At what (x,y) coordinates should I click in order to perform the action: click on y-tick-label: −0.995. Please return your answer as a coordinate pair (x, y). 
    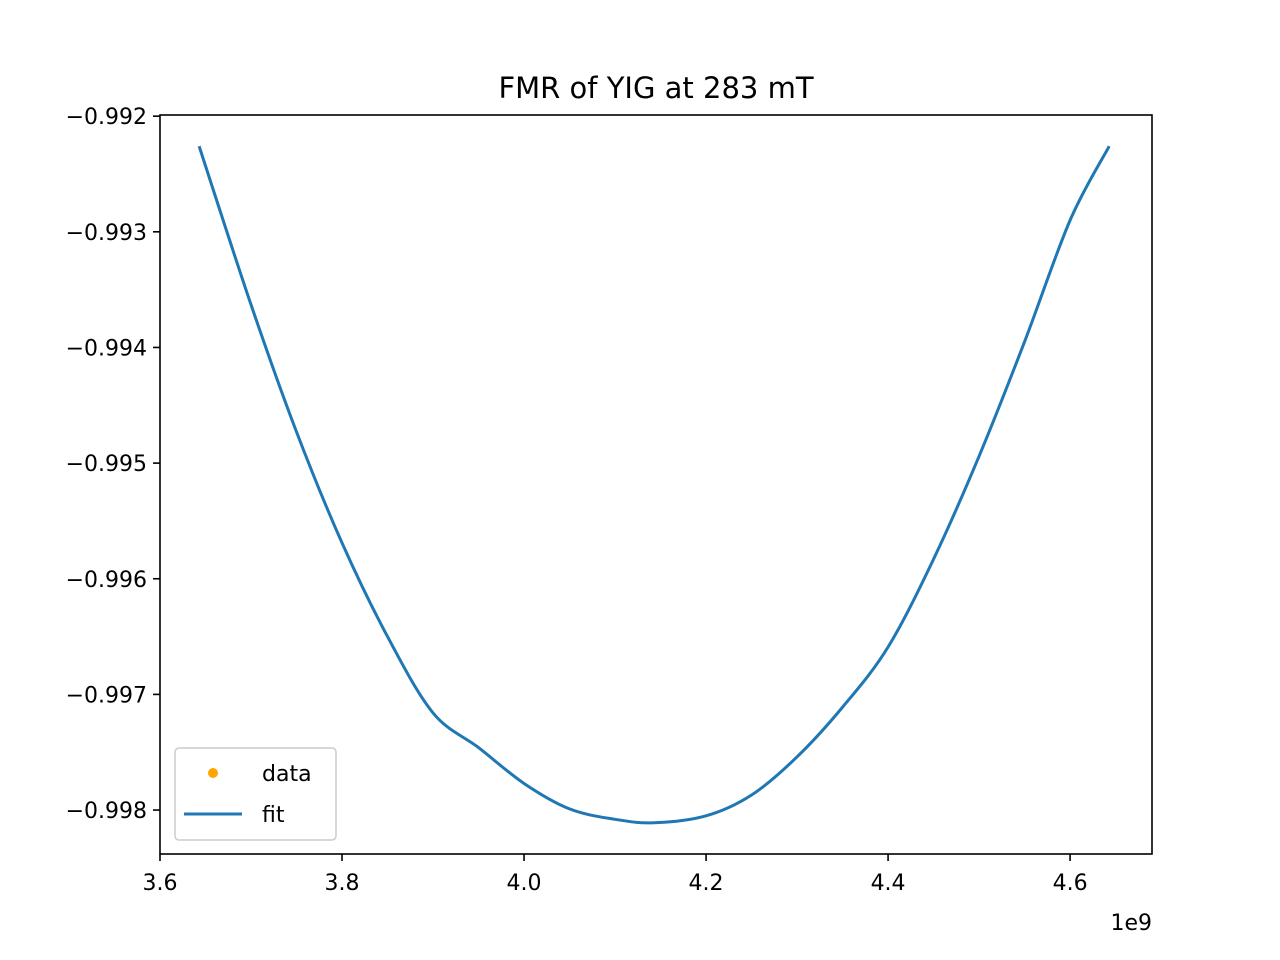
    Looking at the image, I should click on (106, 464).